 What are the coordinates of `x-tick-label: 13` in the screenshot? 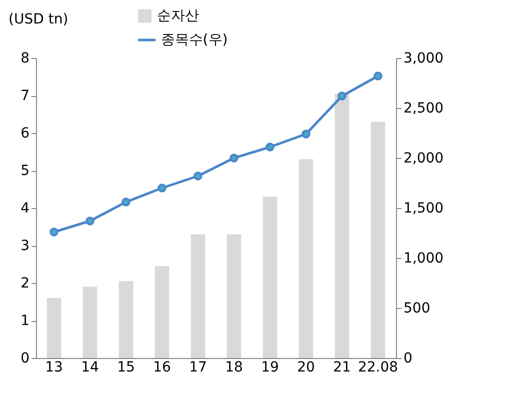 It's located at (54, 368).